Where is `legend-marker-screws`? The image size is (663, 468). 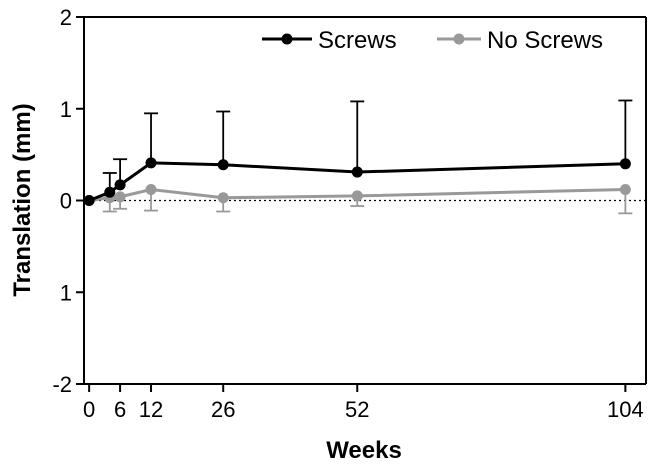
legend-marker-screws is located at coordinates (287, 39).